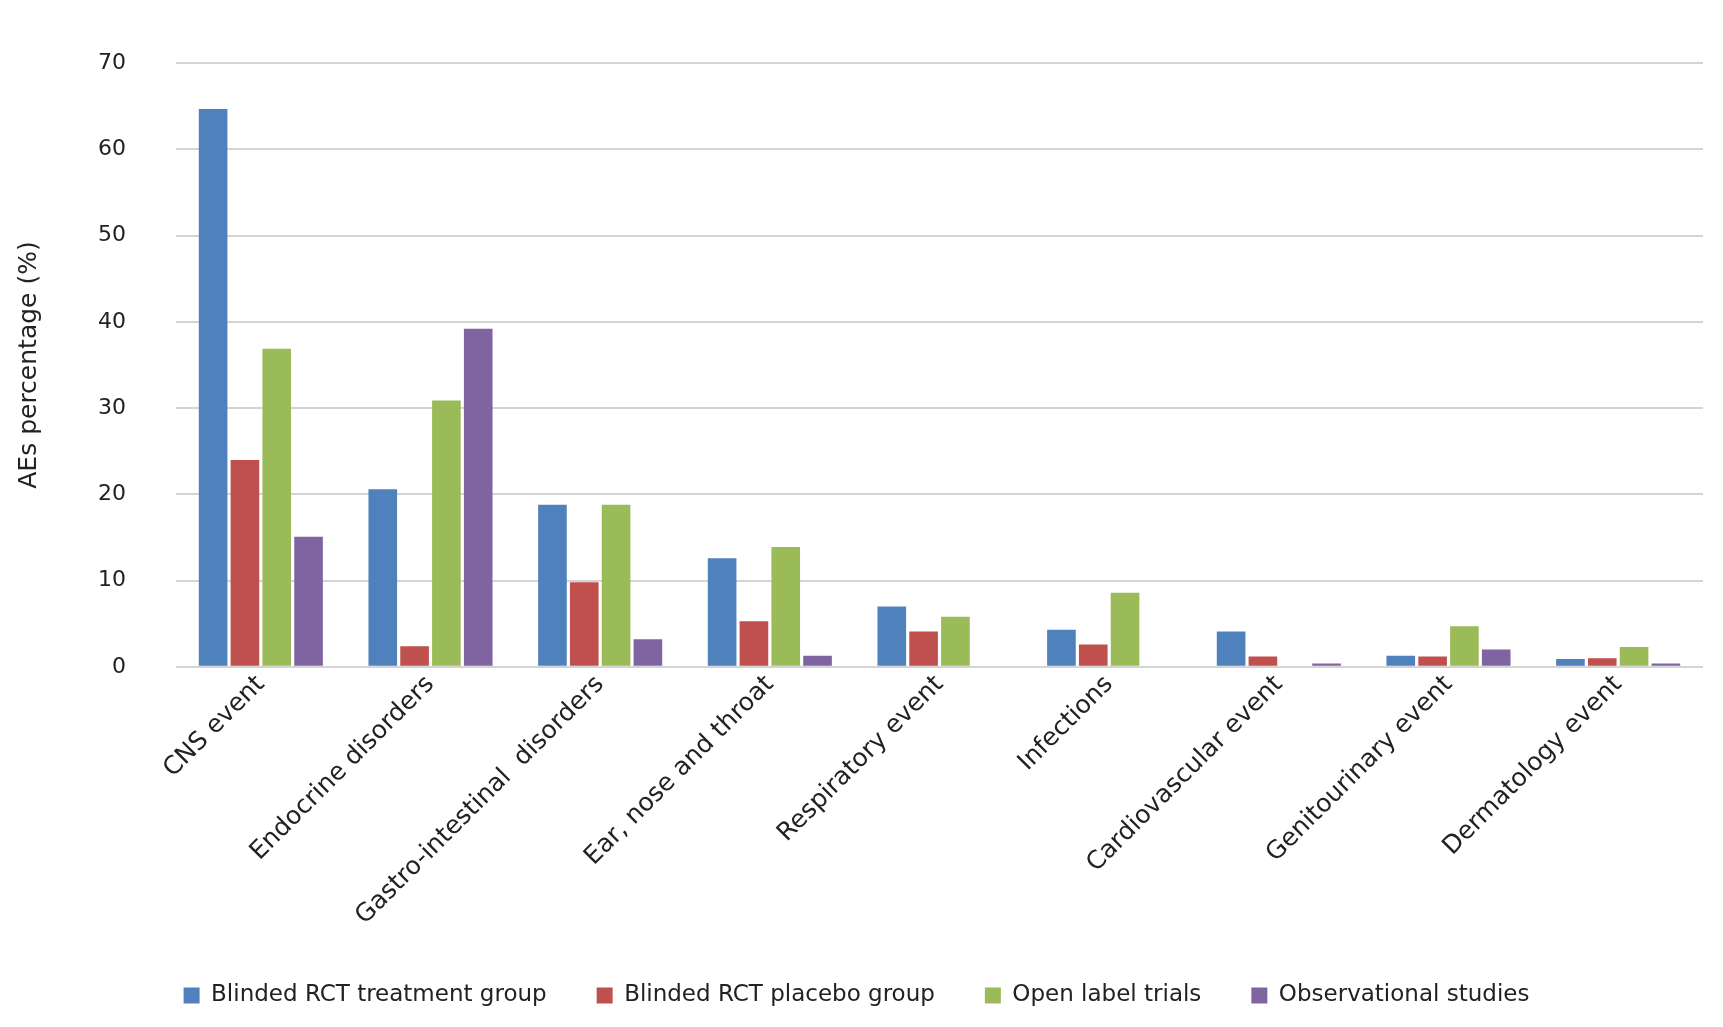 The width and height of the screenshot is (1723, 1027). What do you see at coordinates (111, 61) in the screenshot?
I see `y-tick-label: 70` at bounding box center [111, 61].